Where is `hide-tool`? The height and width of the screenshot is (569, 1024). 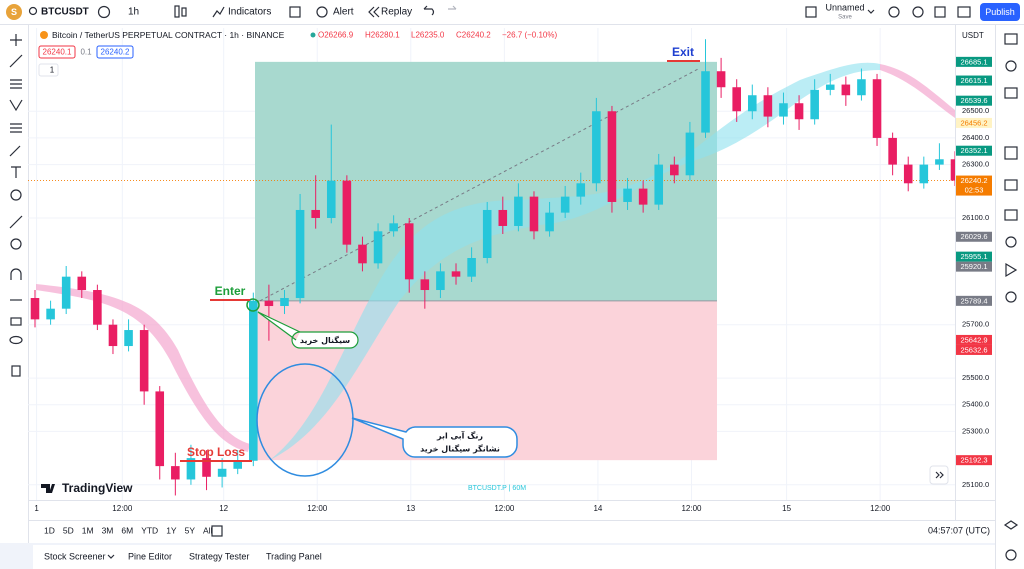 hide-tool is located at coordinates (16, 340).